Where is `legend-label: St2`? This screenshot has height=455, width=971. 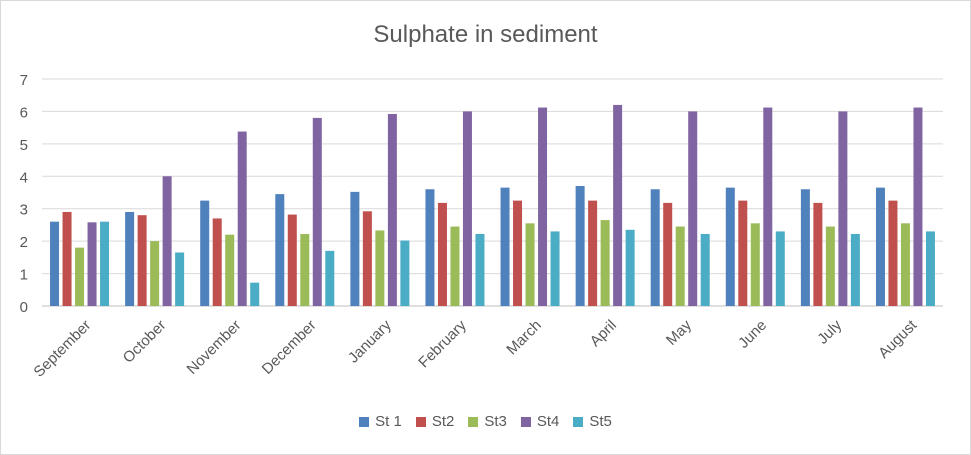
legend-label: St2 is located at coordinates (443, 421).